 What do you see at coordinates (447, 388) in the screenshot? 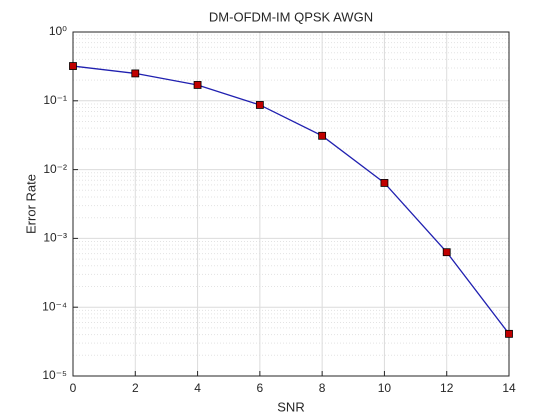
I see `x-tick-label: 12` at bounding box center [447, 388].